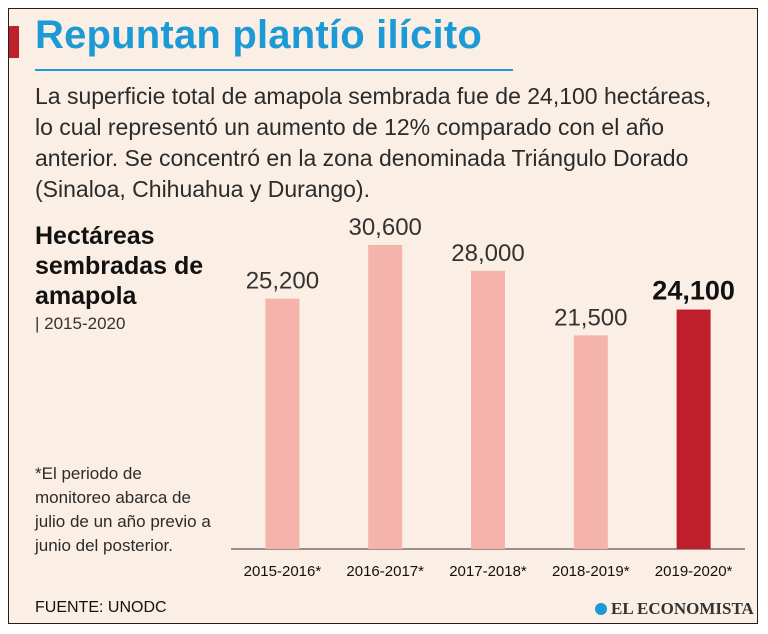 This screenshot has width=768, height=634. Describe the element at coordinates (259, 35) in the screenshot. I see `page-title: Repuntan plantío ilícito` at that location.